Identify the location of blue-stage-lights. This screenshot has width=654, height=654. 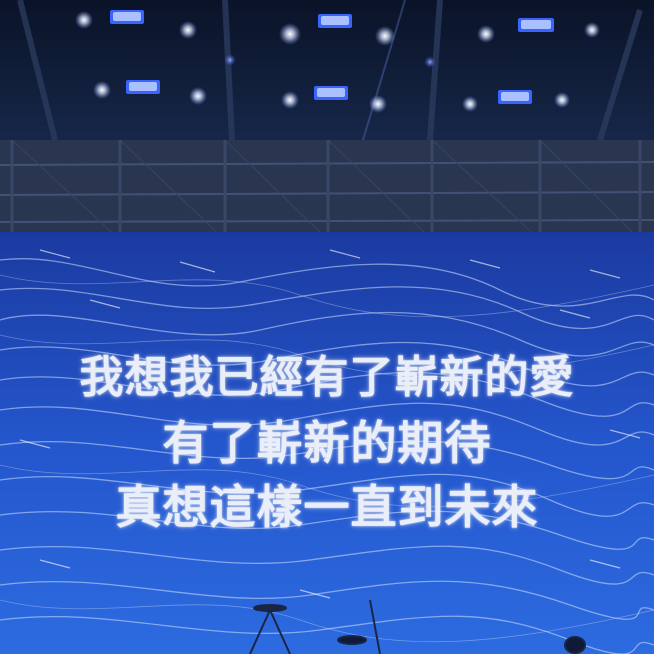
(332, 57).